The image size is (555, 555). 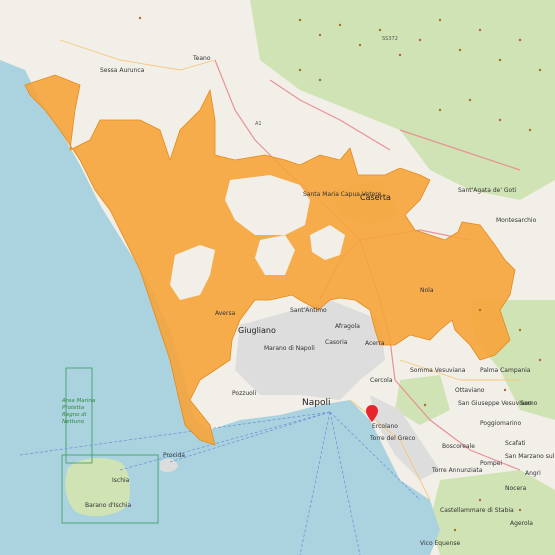 What do you see at coordinates (505, 370) in the screenshot?
I see `label-palma: Palma Campania` at bounding box center [505, 370].